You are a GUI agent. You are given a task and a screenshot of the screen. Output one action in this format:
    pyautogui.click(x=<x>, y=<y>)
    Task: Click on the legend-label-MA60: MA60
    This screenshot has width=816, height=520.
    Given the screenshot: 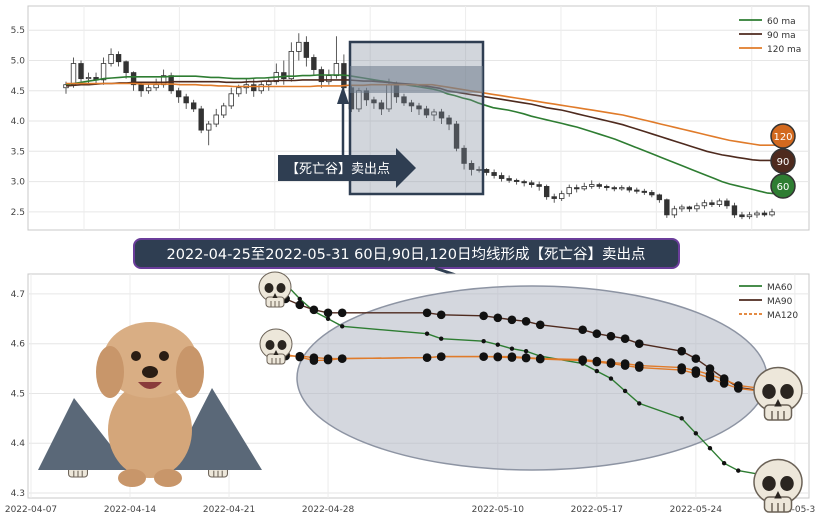 What is the action you would take?
    pyautogui.click(x=780, y=288)
    